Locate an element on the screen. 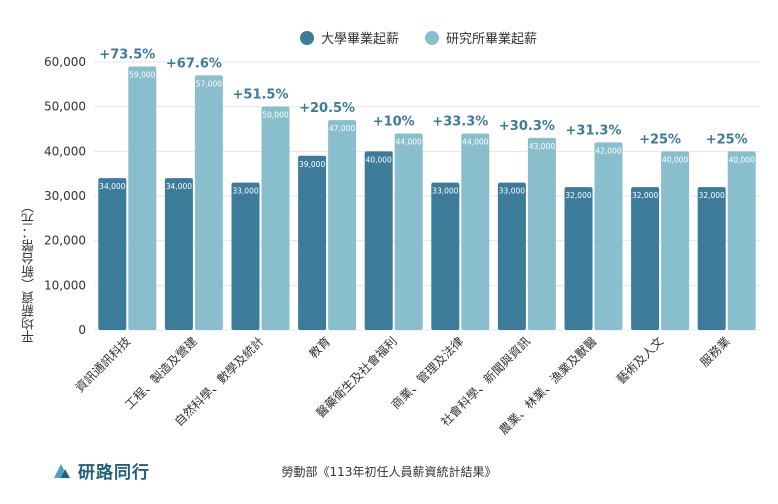 The image size is (778, 504). increase-label: +33.3% is located at coordinates (460, 121).